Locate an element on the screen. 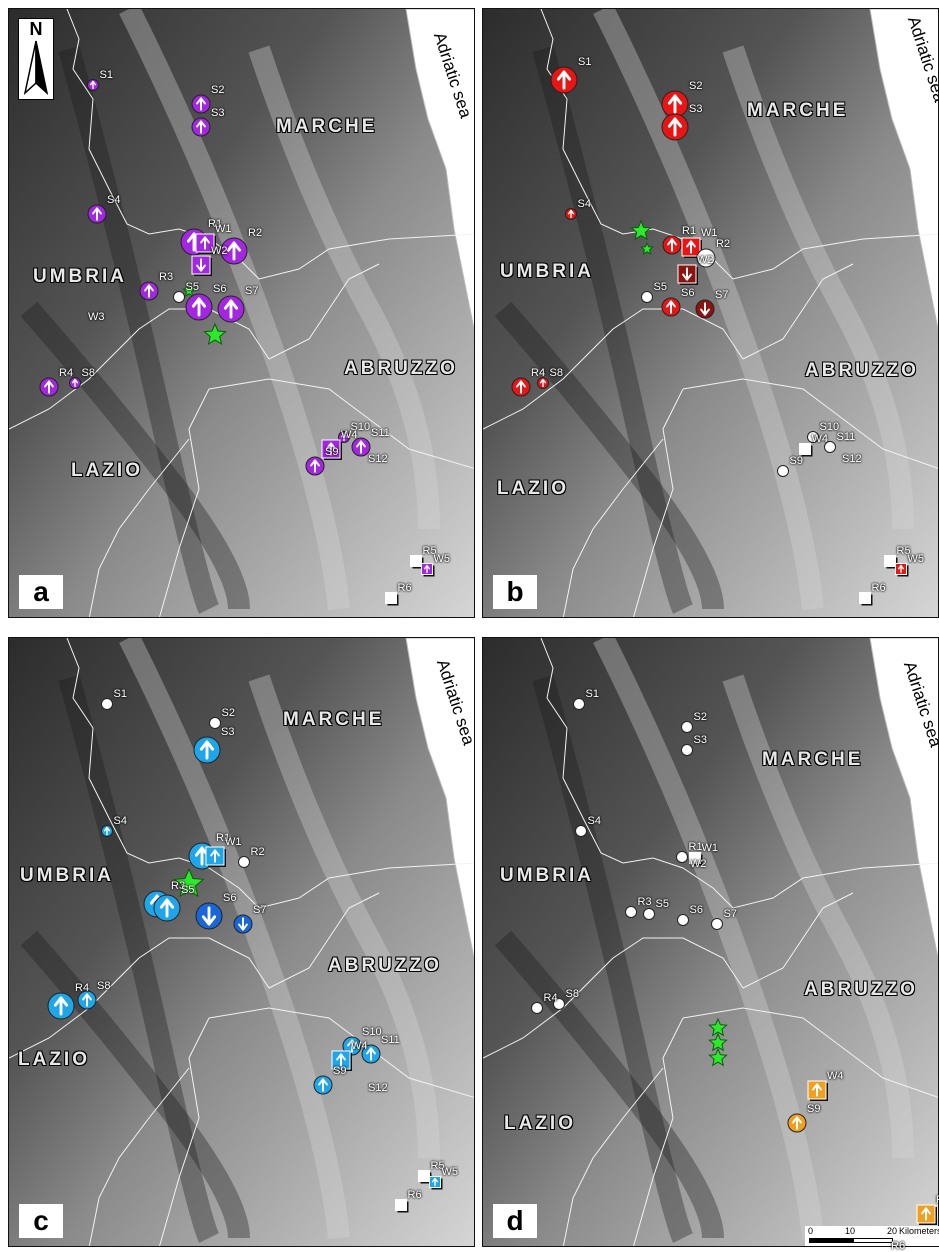 The image size is (939, 1252). panel-label-a: a is located at coordinates (41, 592).